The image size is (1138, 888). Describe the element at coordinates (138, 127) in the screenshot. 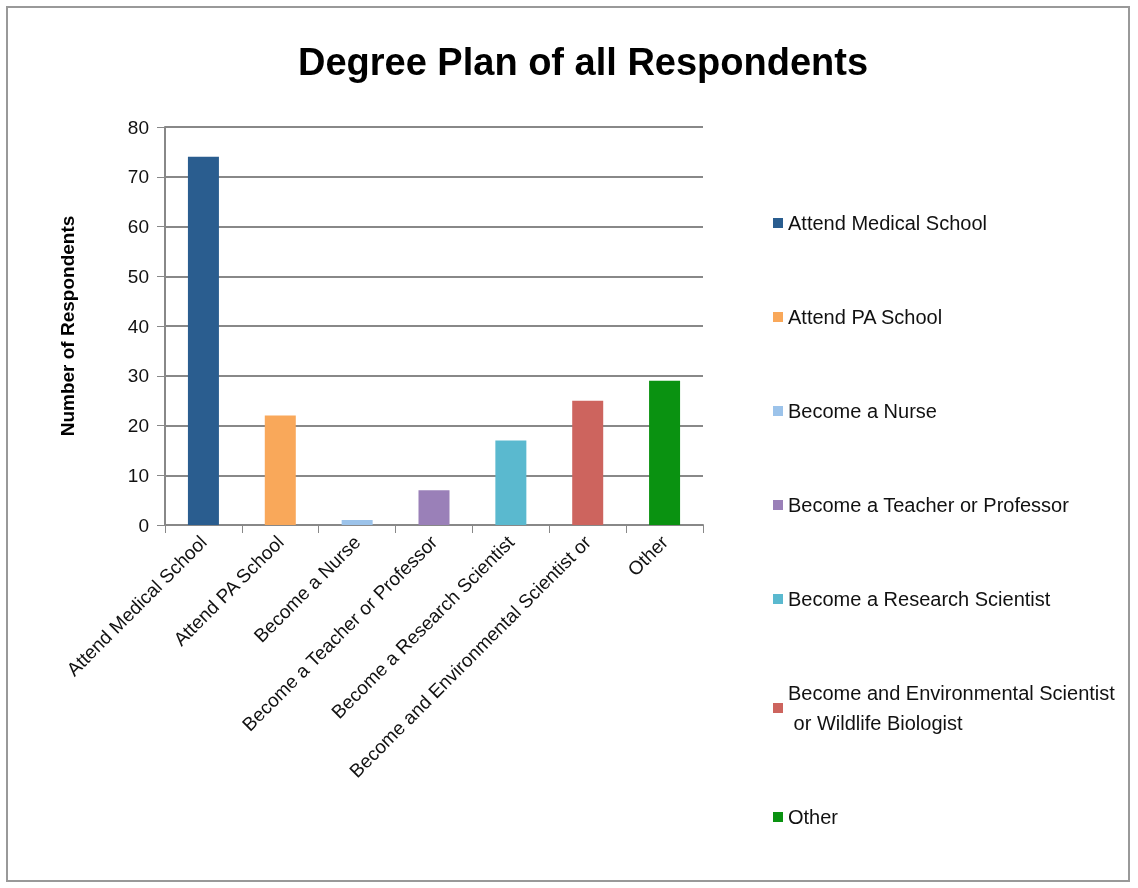

I see `y-tick-label: 80` at that location.